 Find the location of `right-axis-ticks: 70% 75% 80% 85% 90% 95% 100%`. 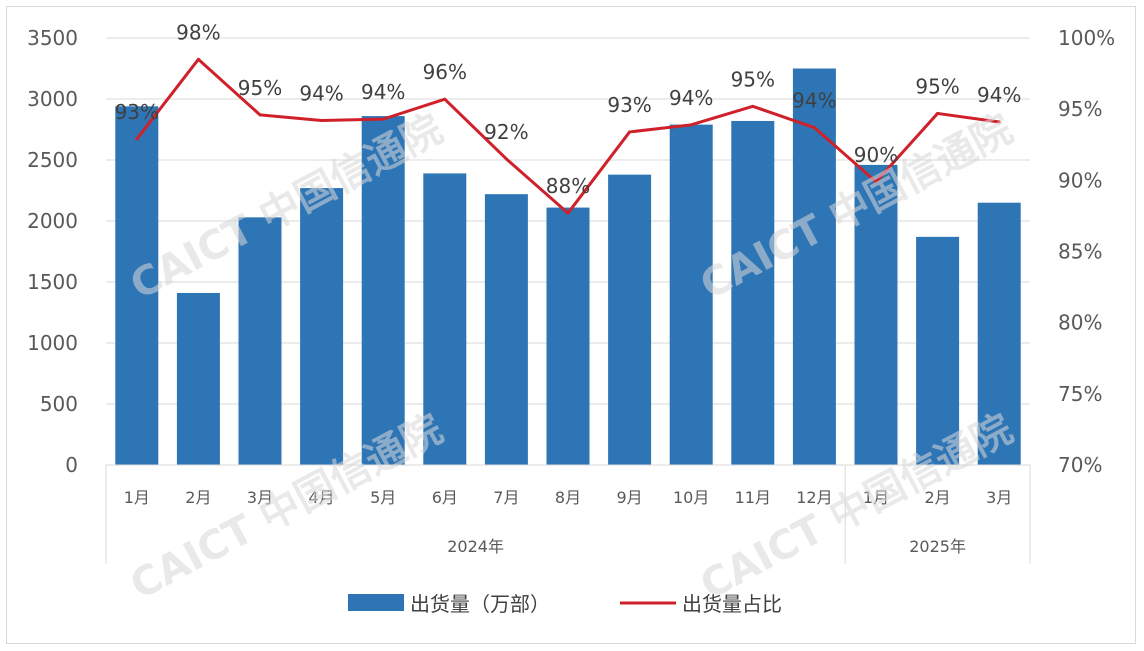

right-axis-ticks: 70% 75% 80% 85% 90% 95% 100% is located at coordinates (1086, 251).